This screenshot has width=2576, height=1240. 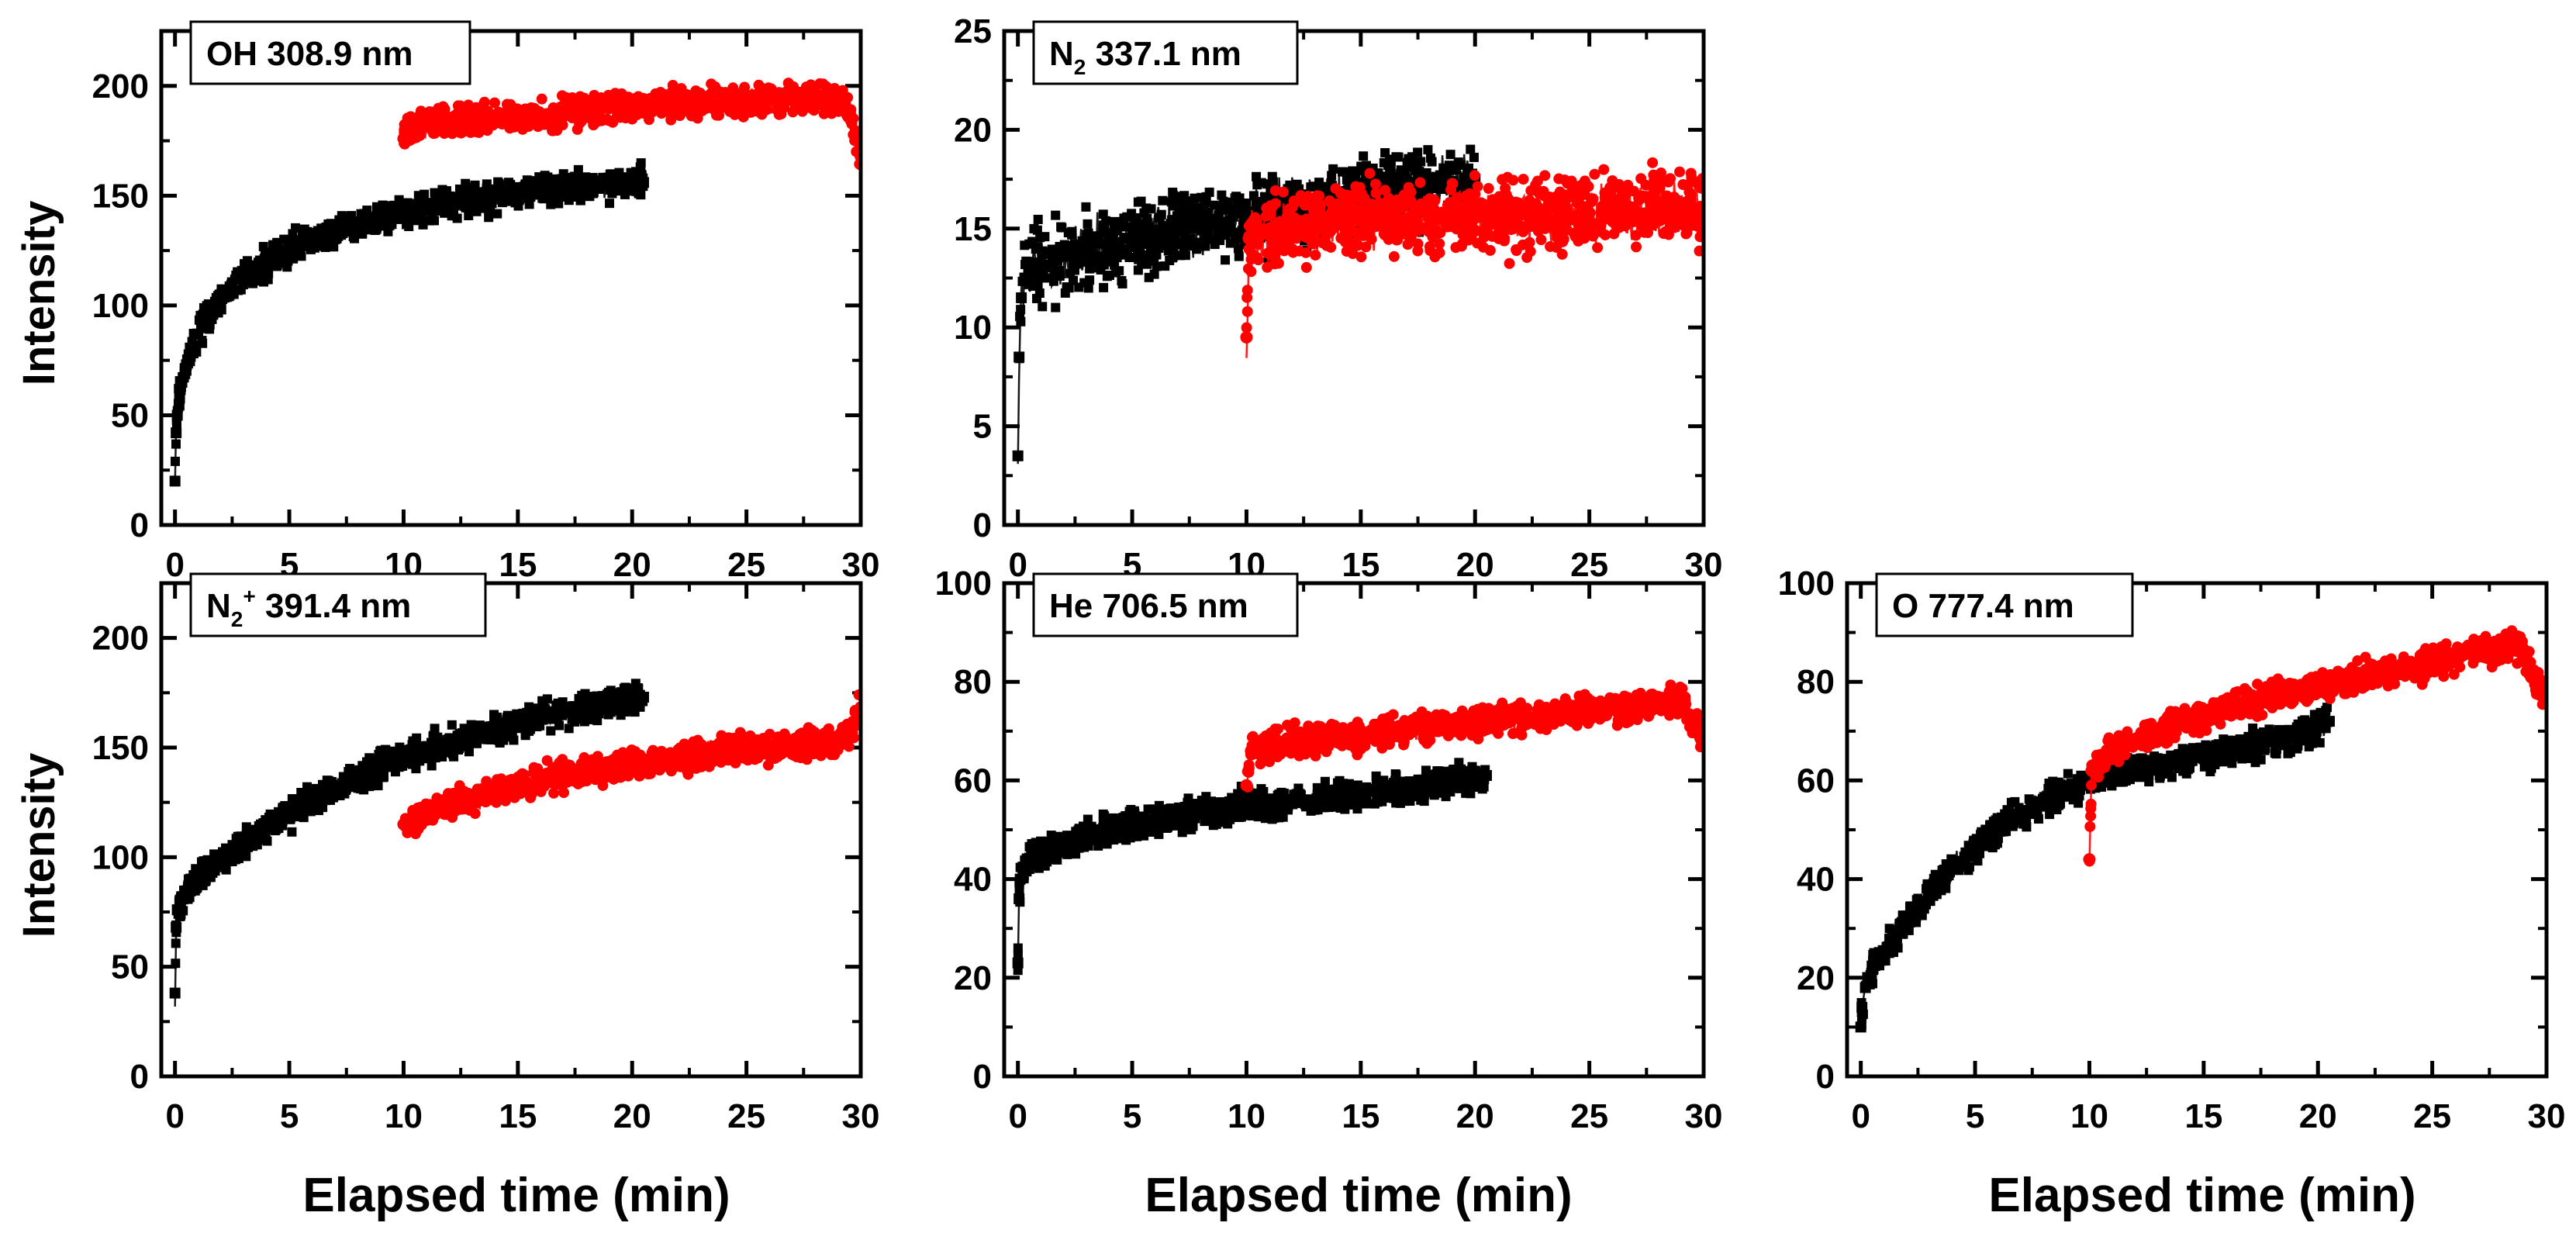 What do you see at coordinates (1358, 1195) in the screenshot?
I see `x-axis-label-col2: Elapsed time (min)` at bounding box center [1358, 1195].